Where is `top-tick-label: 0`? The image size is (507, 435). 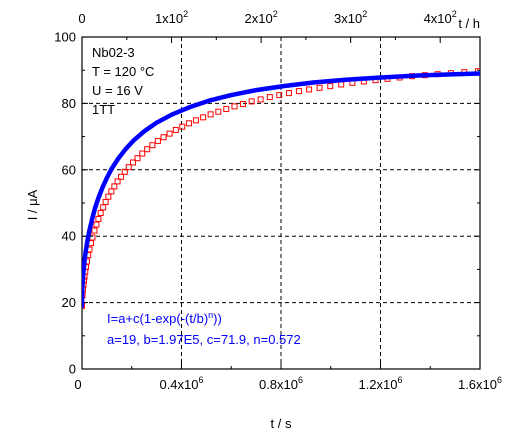
top-tick-label: 0 is located at coordinates (81, 18).